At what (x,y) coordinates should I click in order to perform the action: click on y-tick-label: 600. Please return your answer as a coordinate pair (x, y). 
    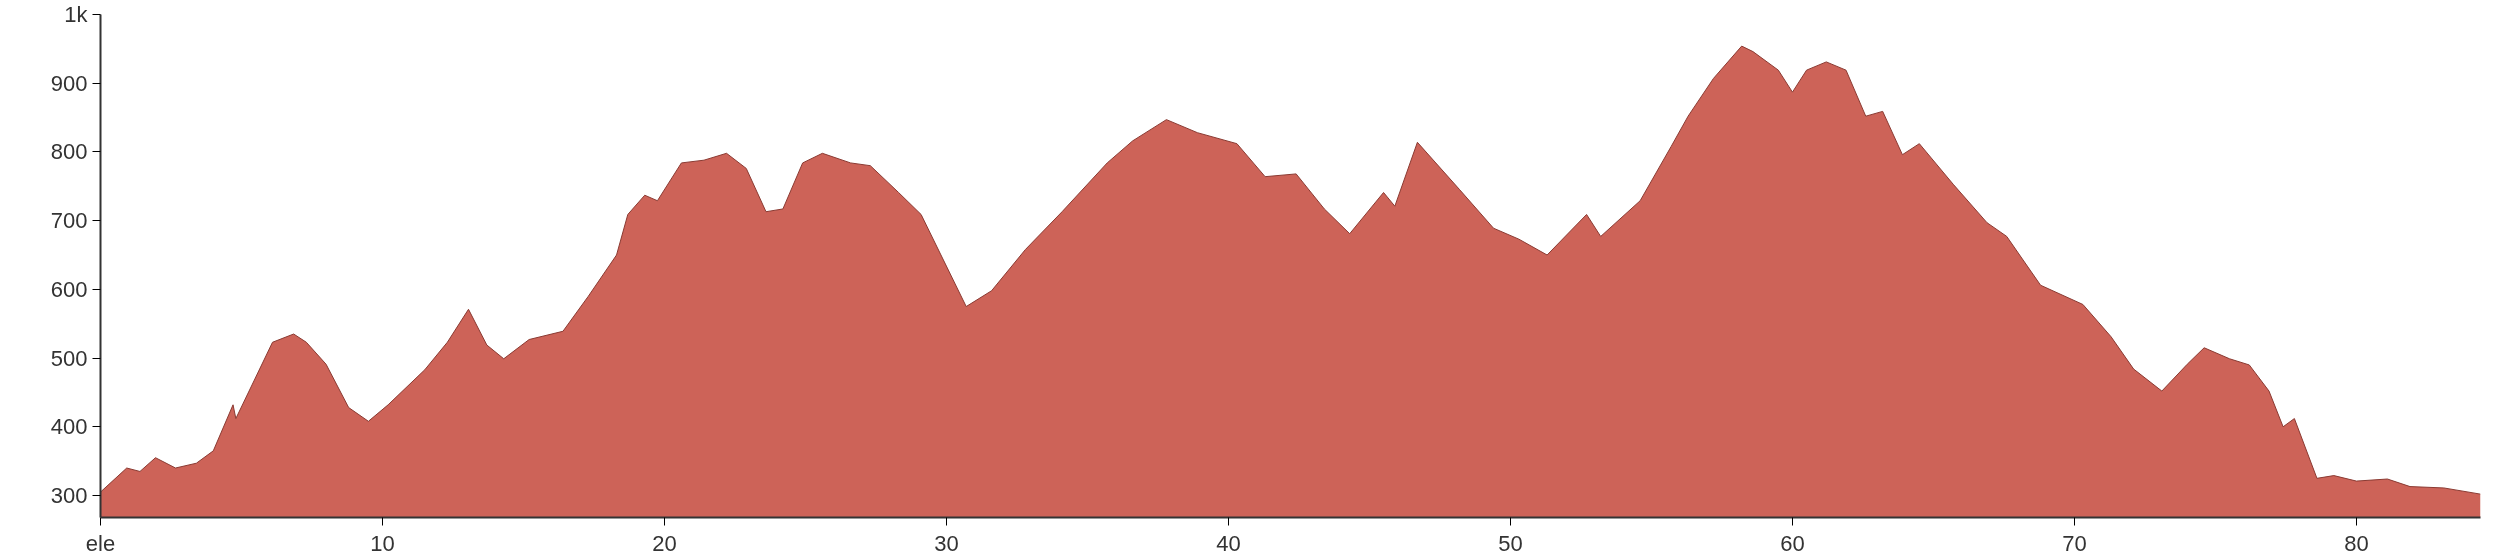
    Looking at the image, I should click on (69, 289).